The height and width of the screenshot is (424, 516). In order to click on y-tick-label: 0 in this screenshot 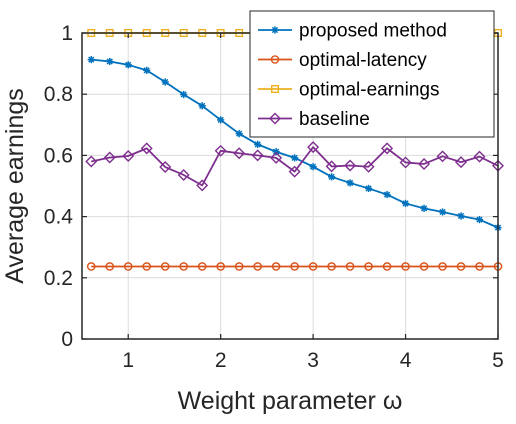, I will do `click(67, 339)`.